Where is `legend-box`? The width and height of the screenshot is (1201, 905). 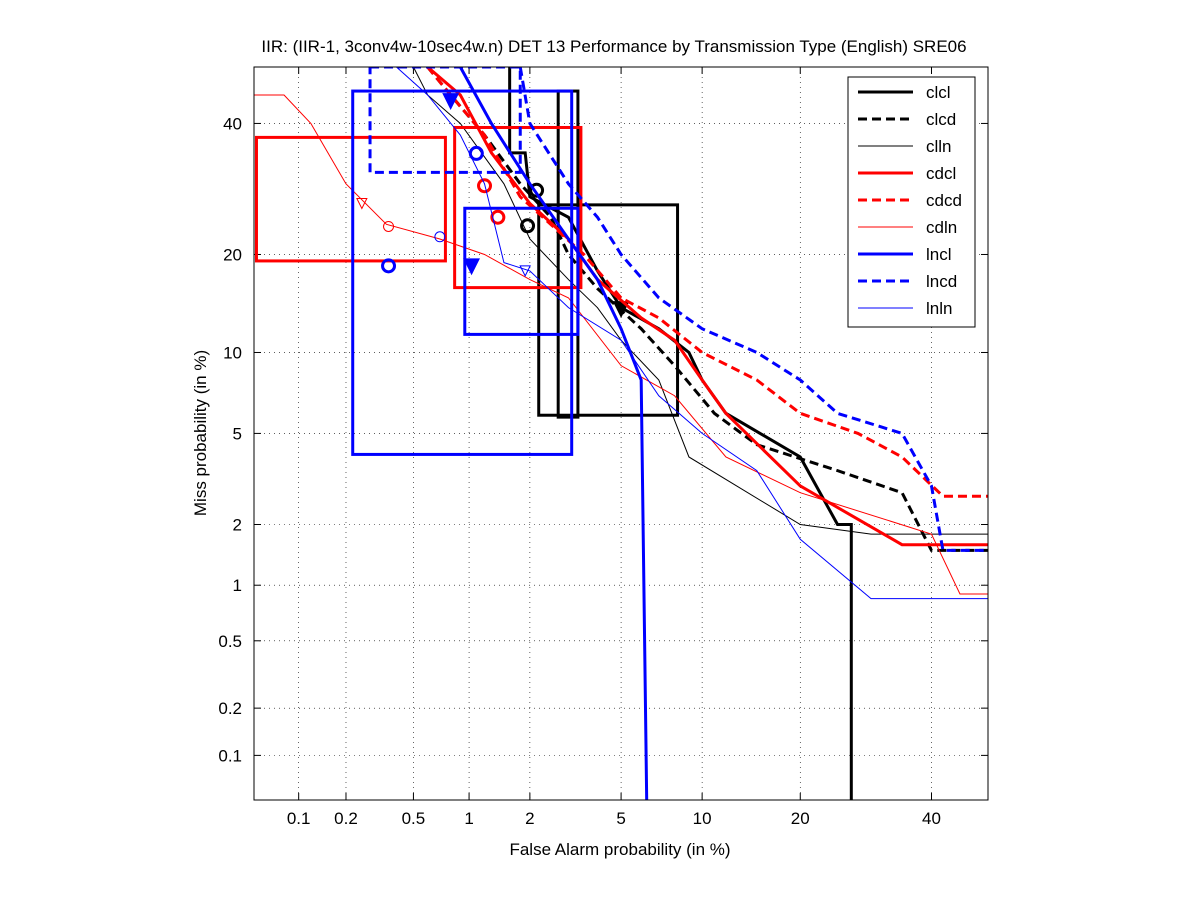
legend-box is located at coordinates (911, 202).